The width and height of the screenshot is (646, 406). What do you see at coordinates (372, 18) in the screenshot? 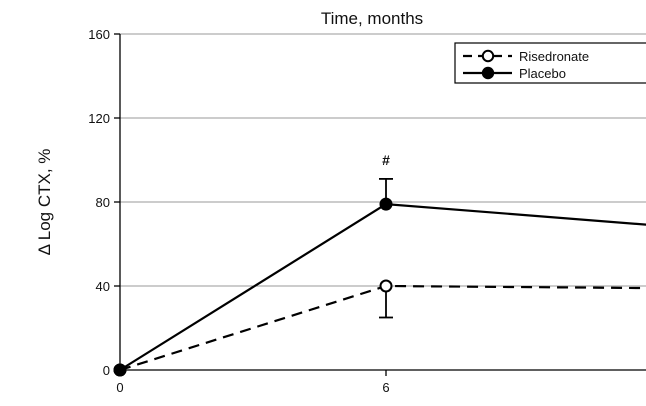
I see `x-axis-title: Time, months` at bounding box center [372, 18].